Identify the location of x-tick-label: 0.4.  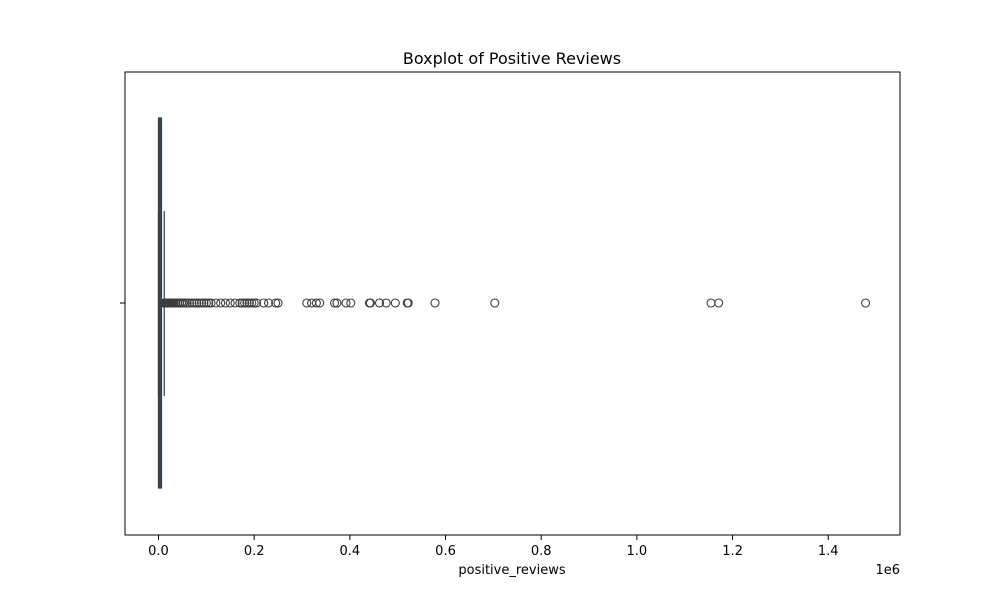
(350, 551).